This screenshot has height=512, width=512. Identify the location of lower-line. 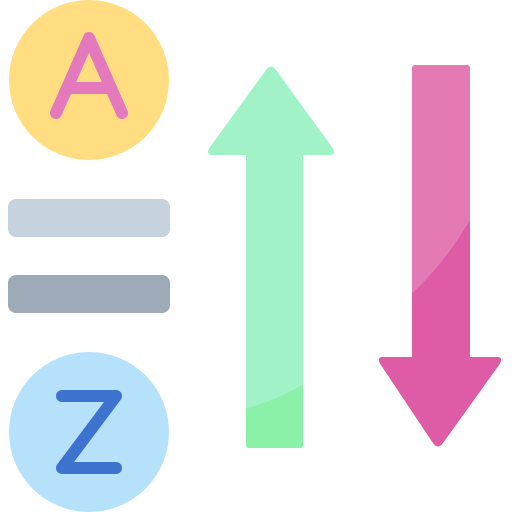
(89, 294).